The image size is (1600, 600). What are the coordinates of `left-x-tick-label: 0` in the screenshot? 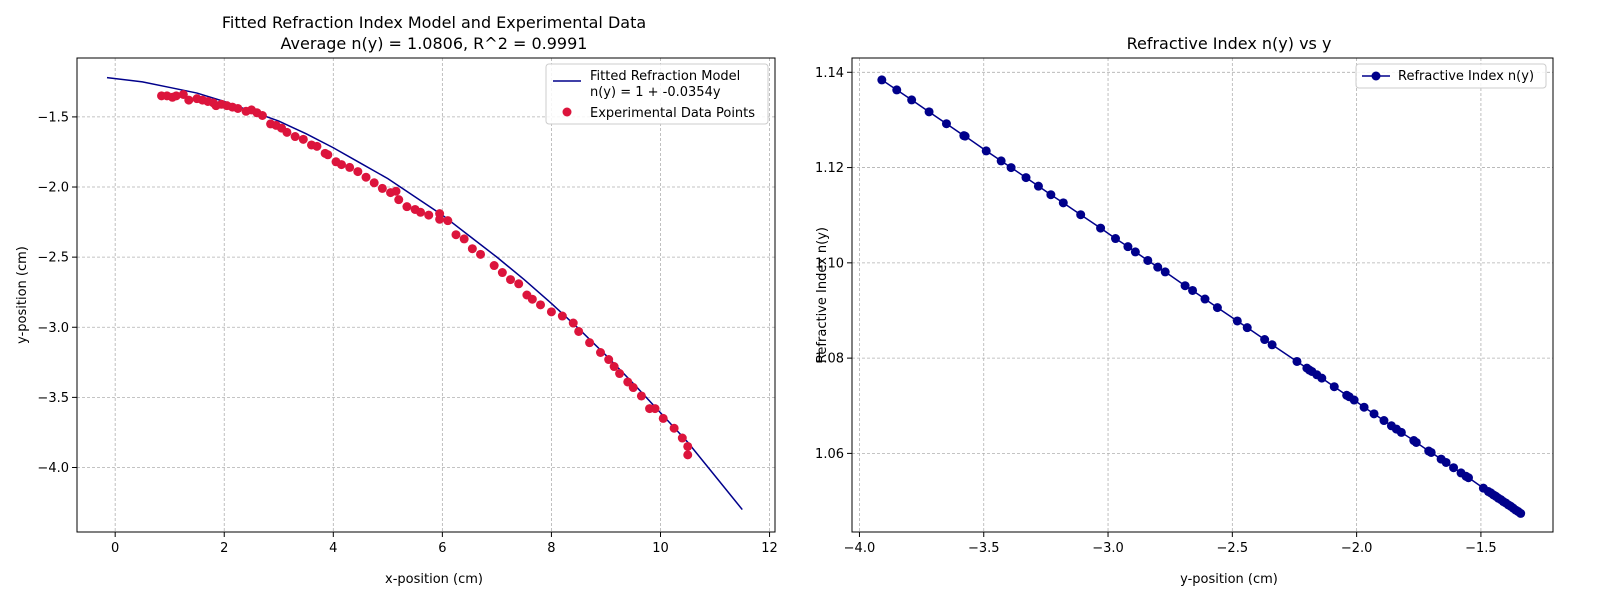 It's located at (115, 548).